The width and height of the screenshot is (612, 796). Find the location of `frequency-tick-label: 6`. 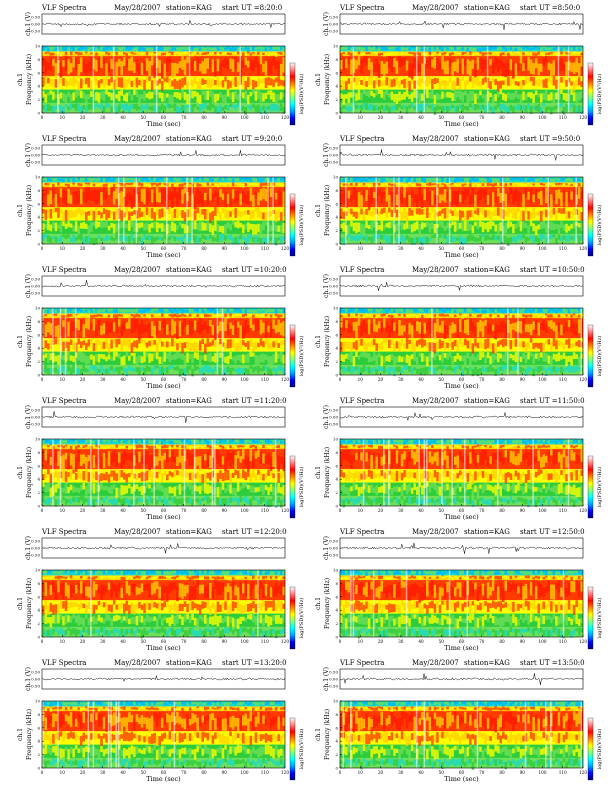

frequency-tick-label: 6 is located at coordinates (336, 203).